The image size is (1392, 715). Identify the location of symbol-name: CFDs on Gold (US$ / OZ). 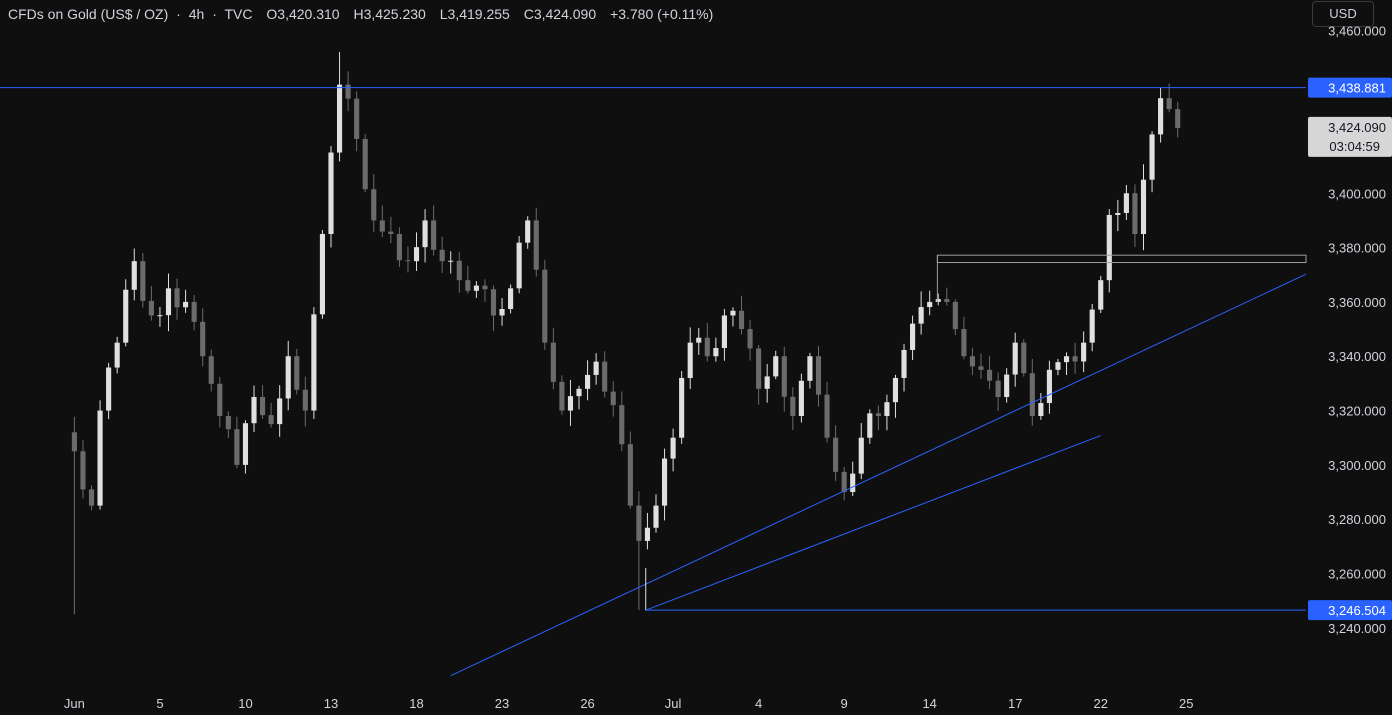
(88, 14).